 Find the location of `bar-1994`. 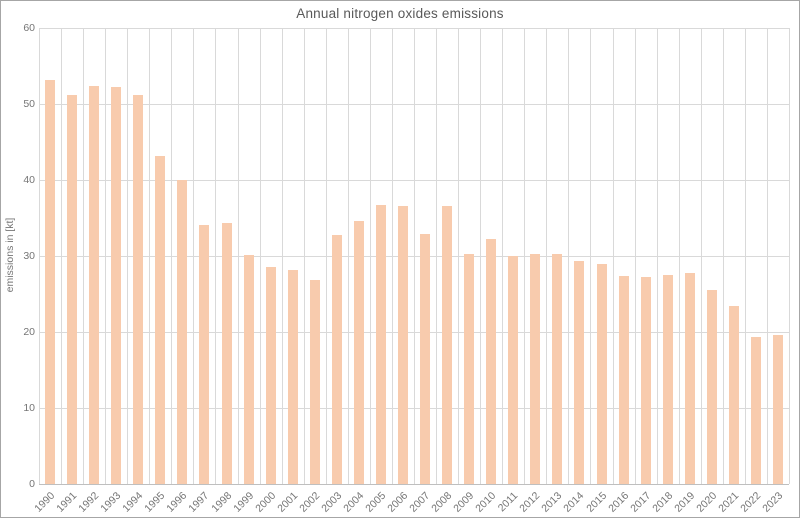

bar-1994 is located at coordinates (138, 289).